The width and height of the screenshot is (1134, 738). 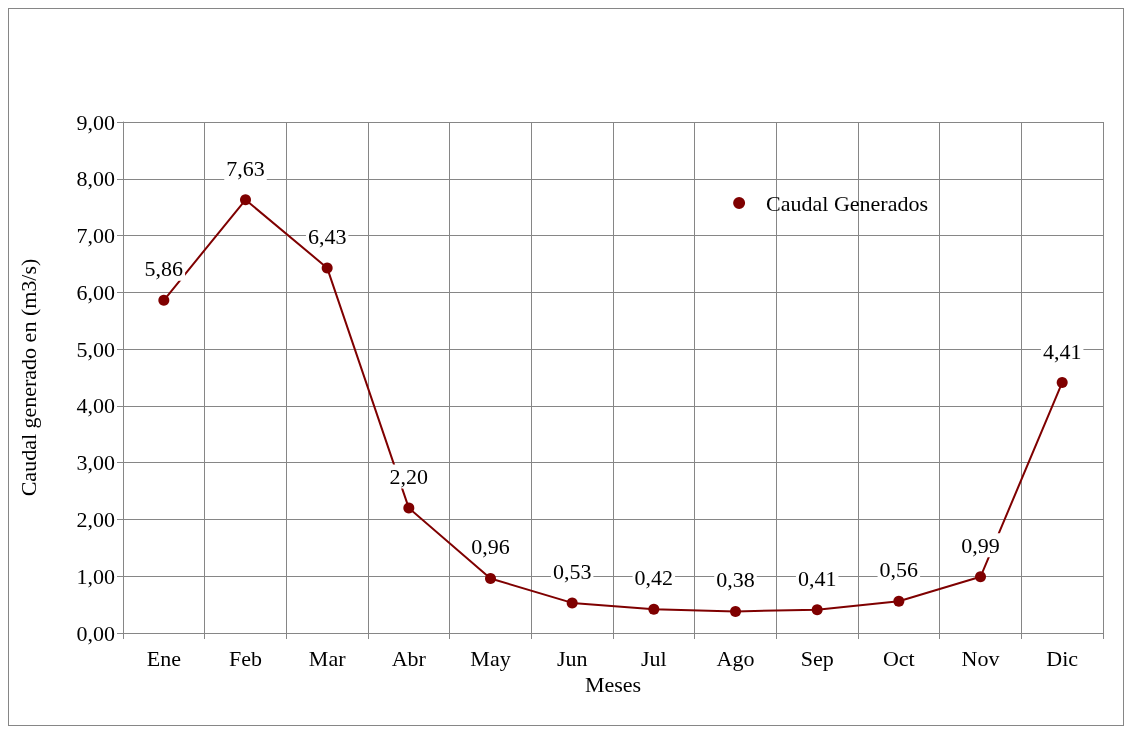 What do you see at coordinates (817, 578) in the screenshot?
I see `data-label: 0,41` at bounding box center [817, 578].